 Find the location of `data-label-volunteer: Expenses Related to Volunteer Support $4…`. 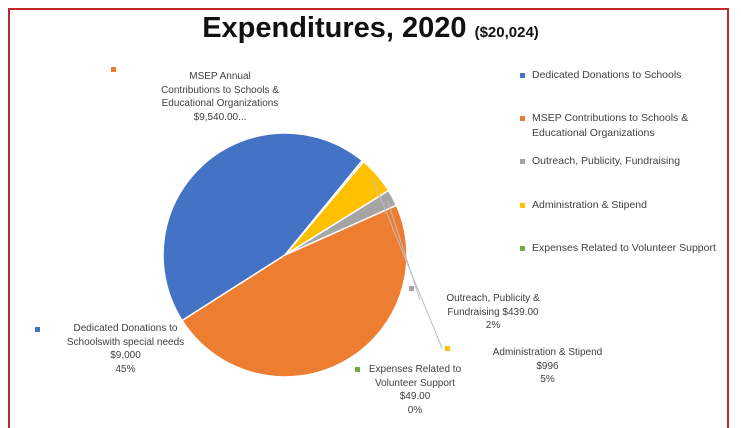

data-label-volunteer: Expenses Related to Volunteer Support $4… is located at coordinates (415, 390).